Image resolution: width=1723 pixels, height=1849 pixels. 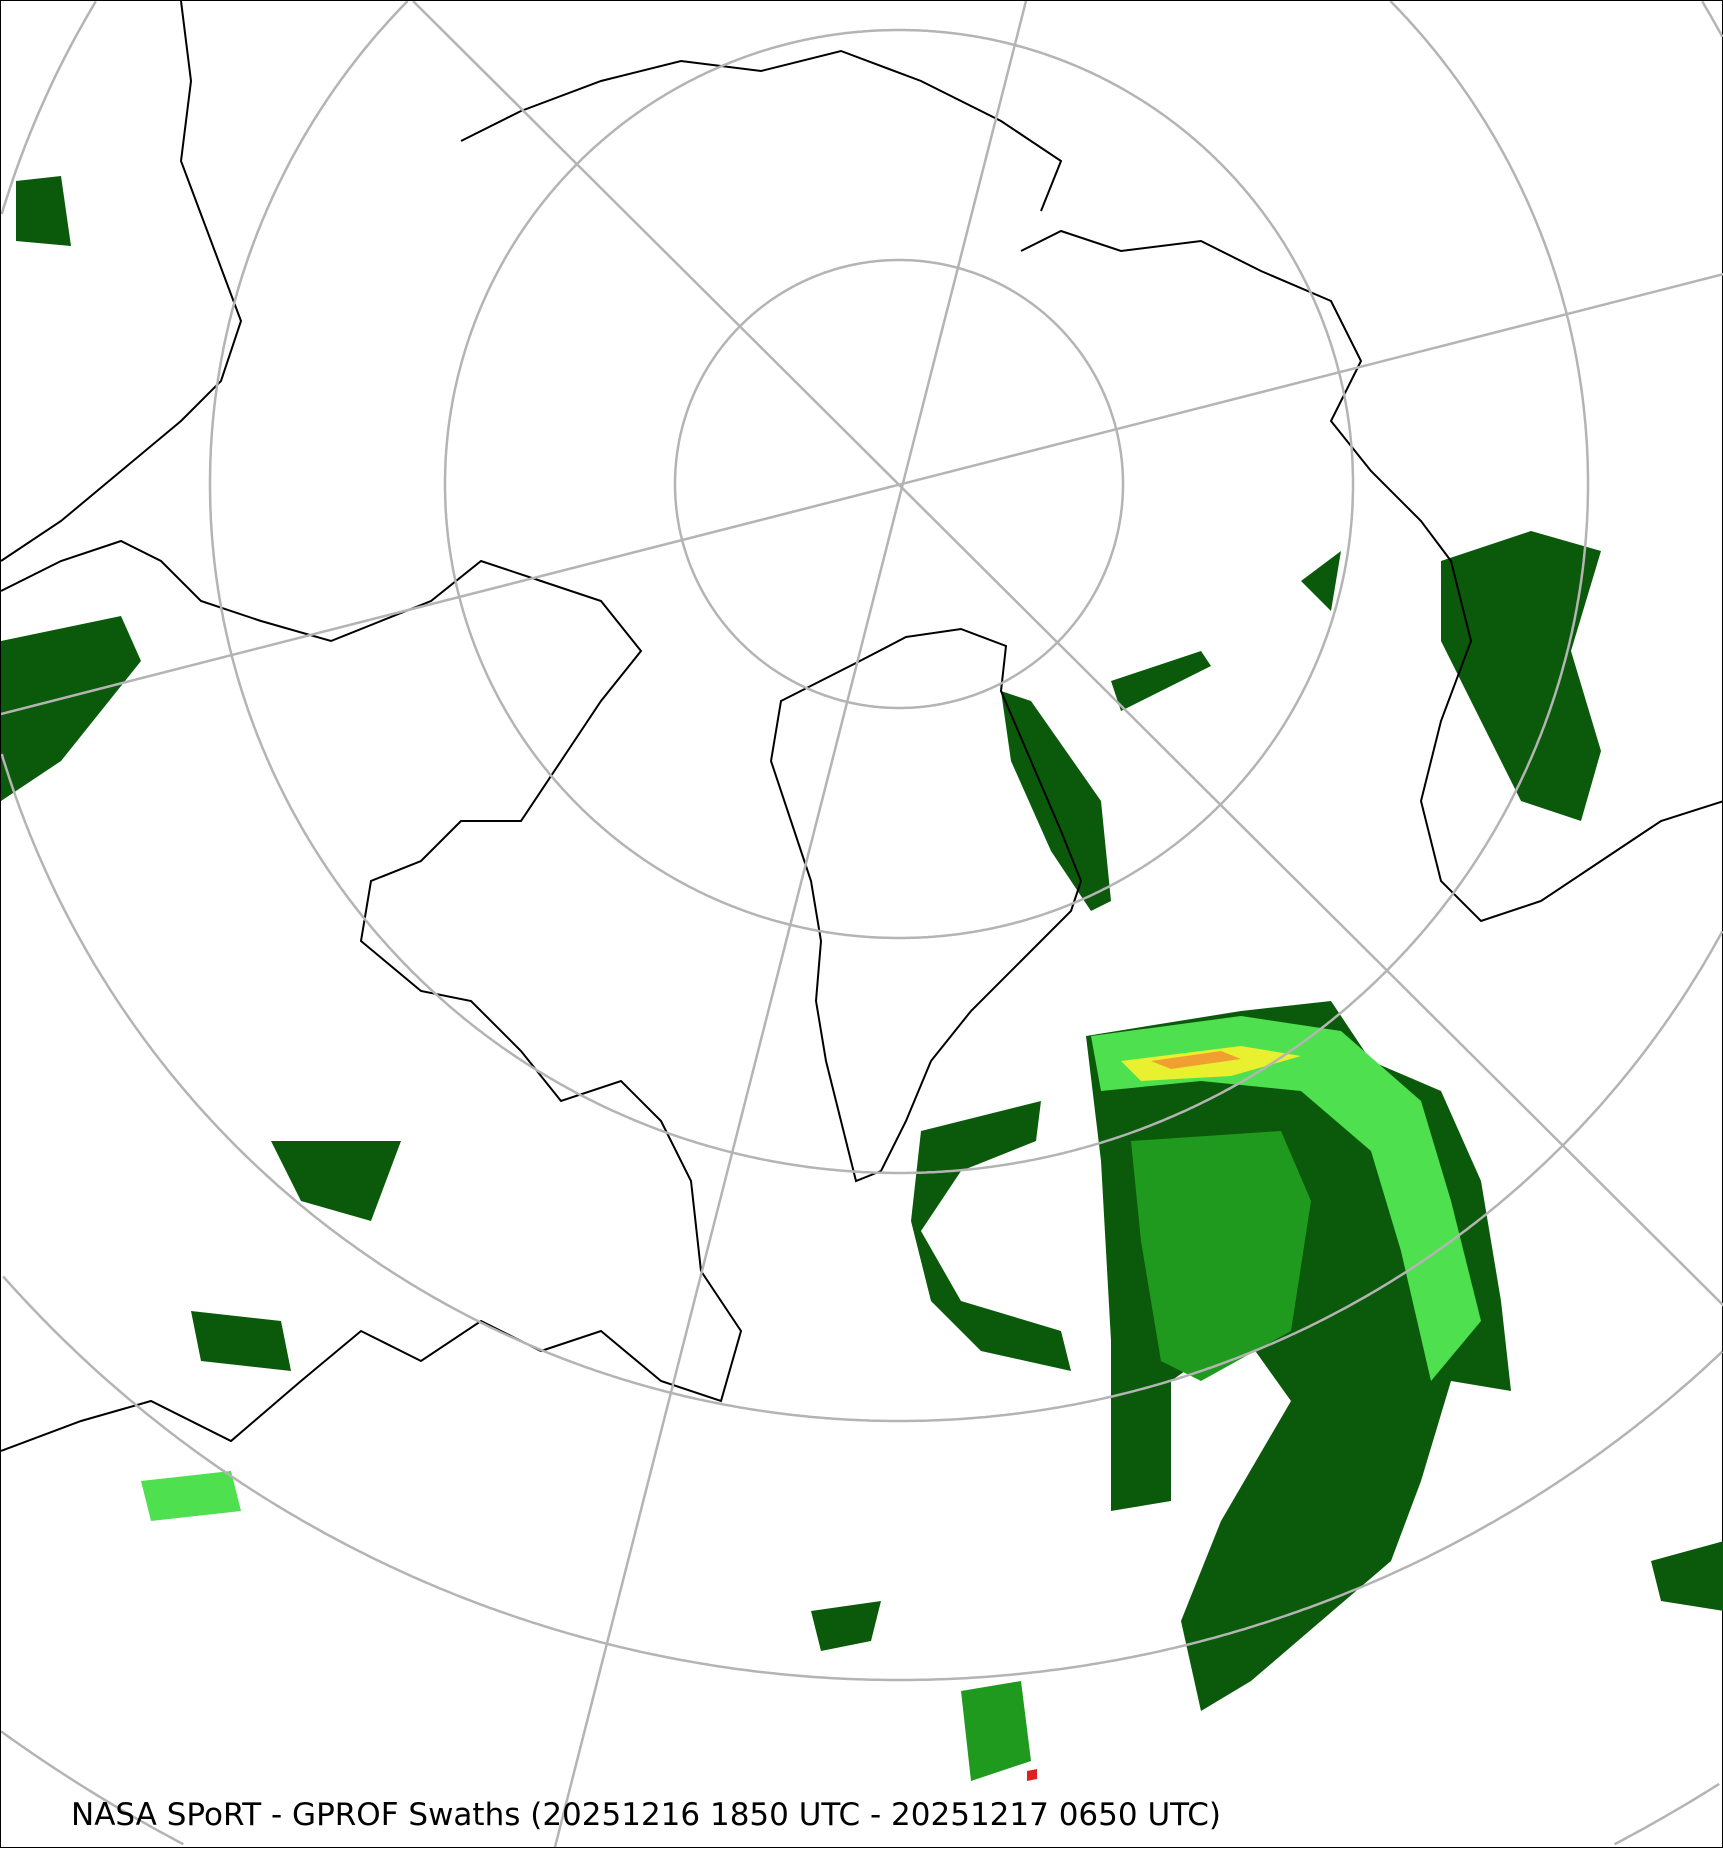 What do you see at coordinates (122, 281) in the screenshot?
I see `alaska-coast` at bounding box center [122, 281].